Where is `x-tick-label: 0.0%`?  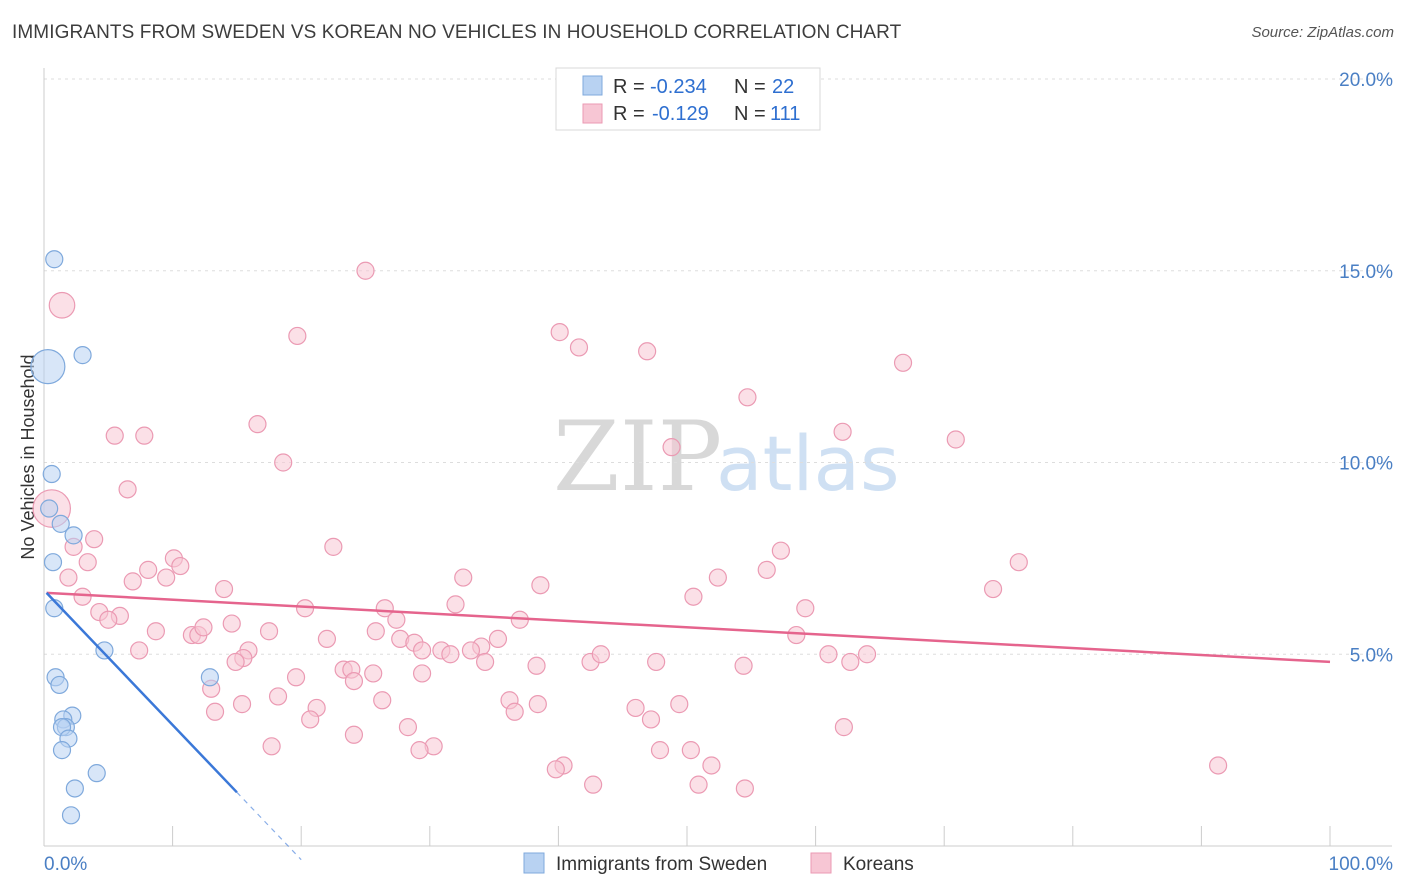
x-tick-label: 0.0% is located at coordinates (65, 864).